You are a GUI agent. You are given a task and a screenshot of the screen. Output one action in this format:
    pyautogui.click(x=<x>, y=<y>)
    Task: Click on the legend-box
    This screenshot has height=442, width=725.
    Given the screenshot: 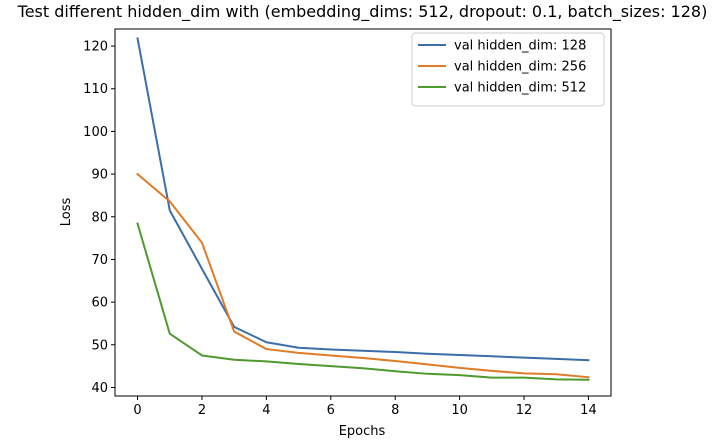 What is the action you would take?
    pyautogui.click(x=508, y=69)
    